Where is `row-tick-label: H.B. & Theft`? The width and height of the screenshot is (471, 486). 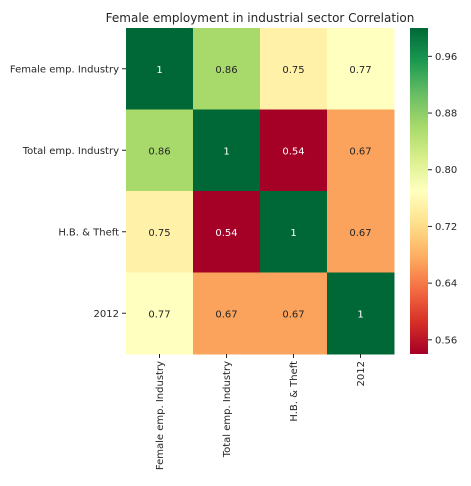 row-tick-label: H.B. & Theft is located at coordinates (88, 232).